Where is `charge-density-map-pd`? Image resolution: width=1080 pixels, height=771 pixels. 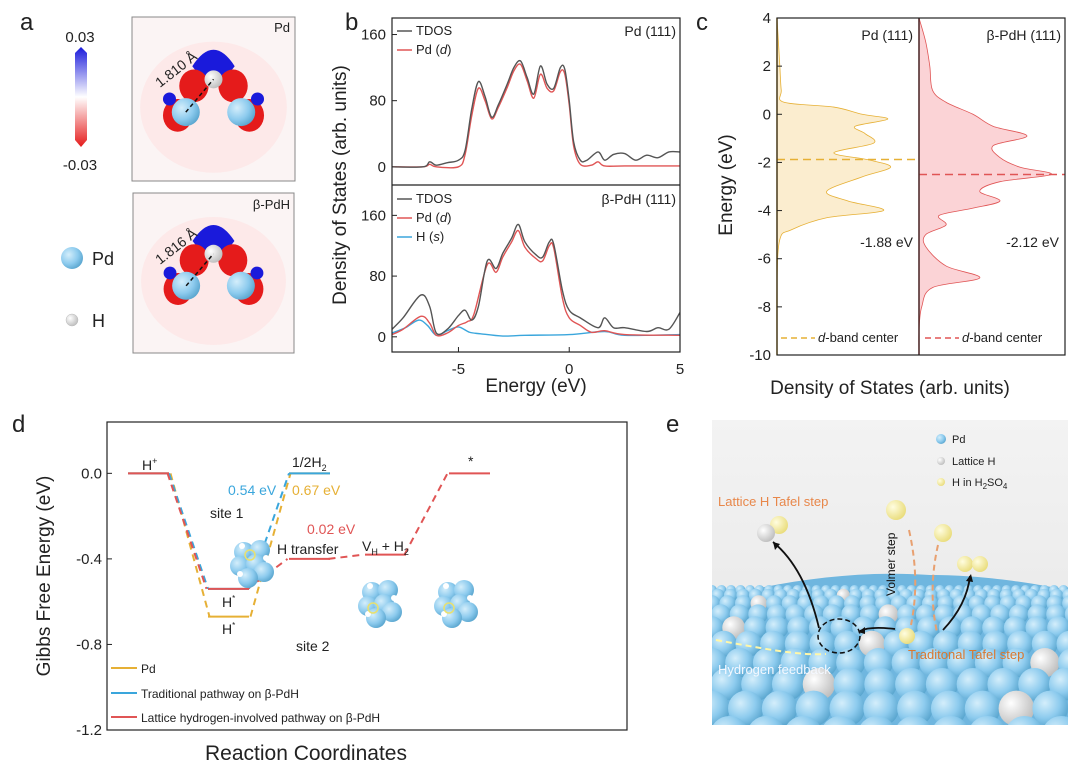
charge-density-map-pd is located at coordinates (213, 99).